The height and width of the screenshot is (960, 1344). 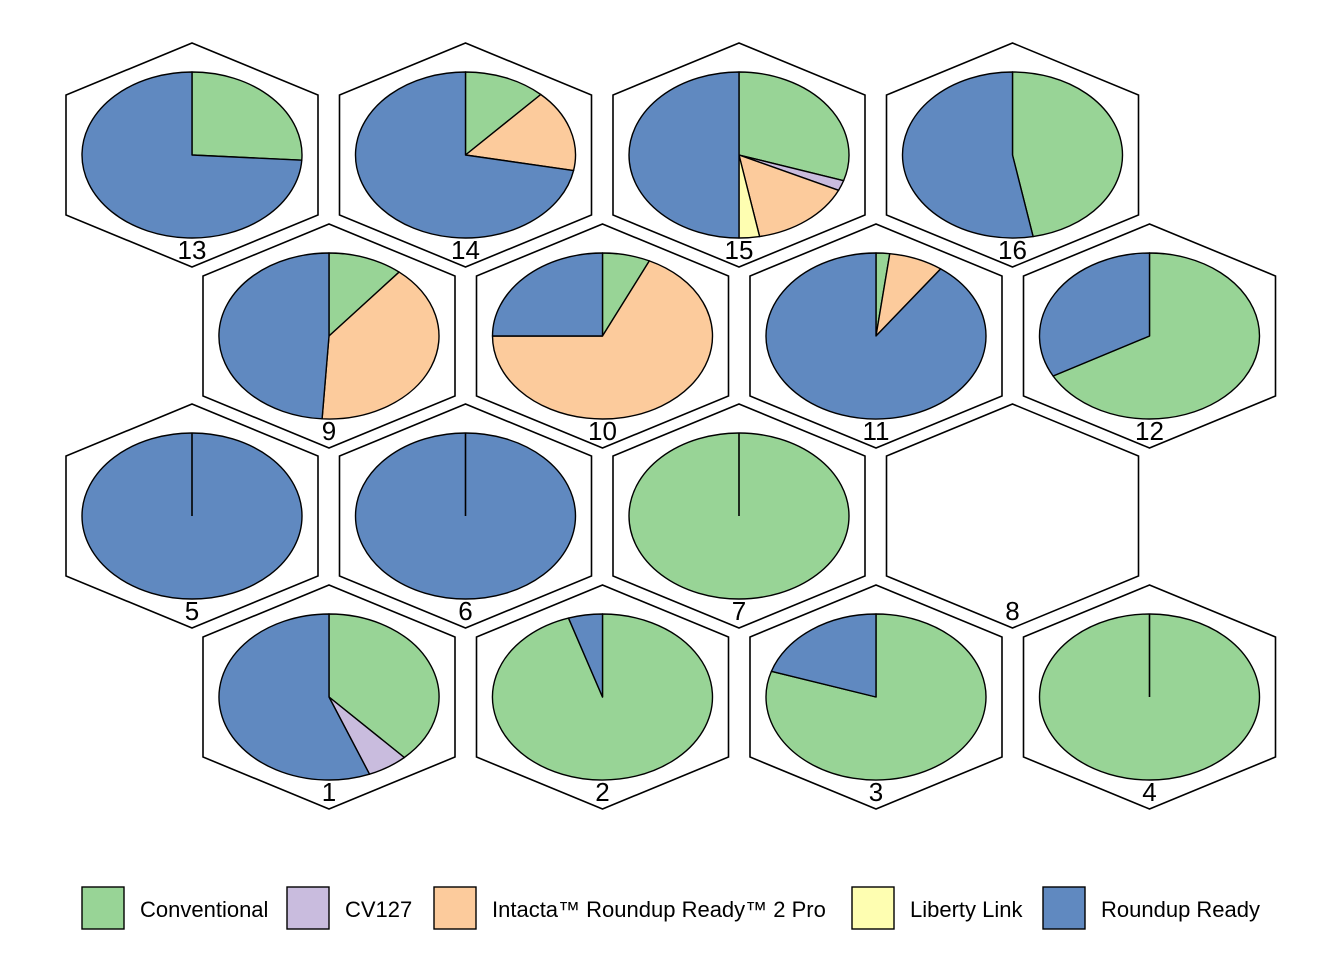 What do you see at coordinates (739, 611) in the screenshot?
I see `cell-label: 7` at bounding box center [739, 611].